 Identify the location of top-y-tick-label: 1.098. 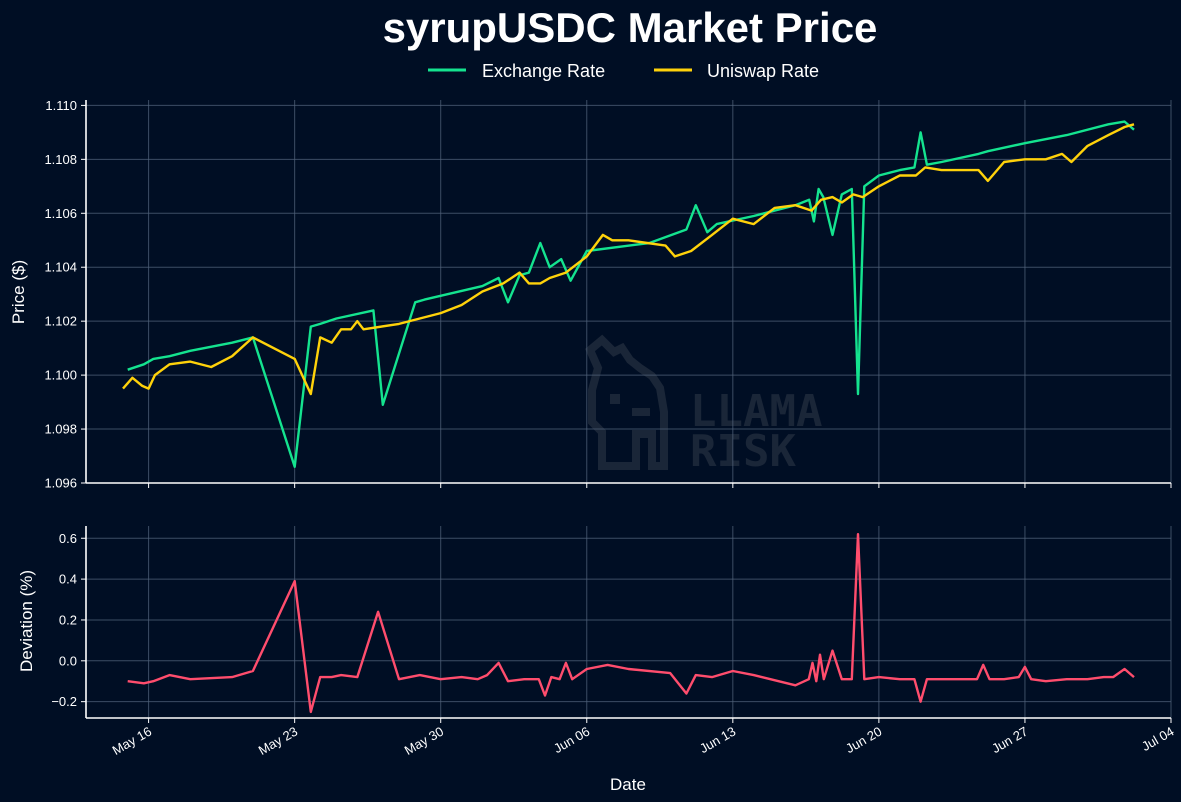
(60, 429).